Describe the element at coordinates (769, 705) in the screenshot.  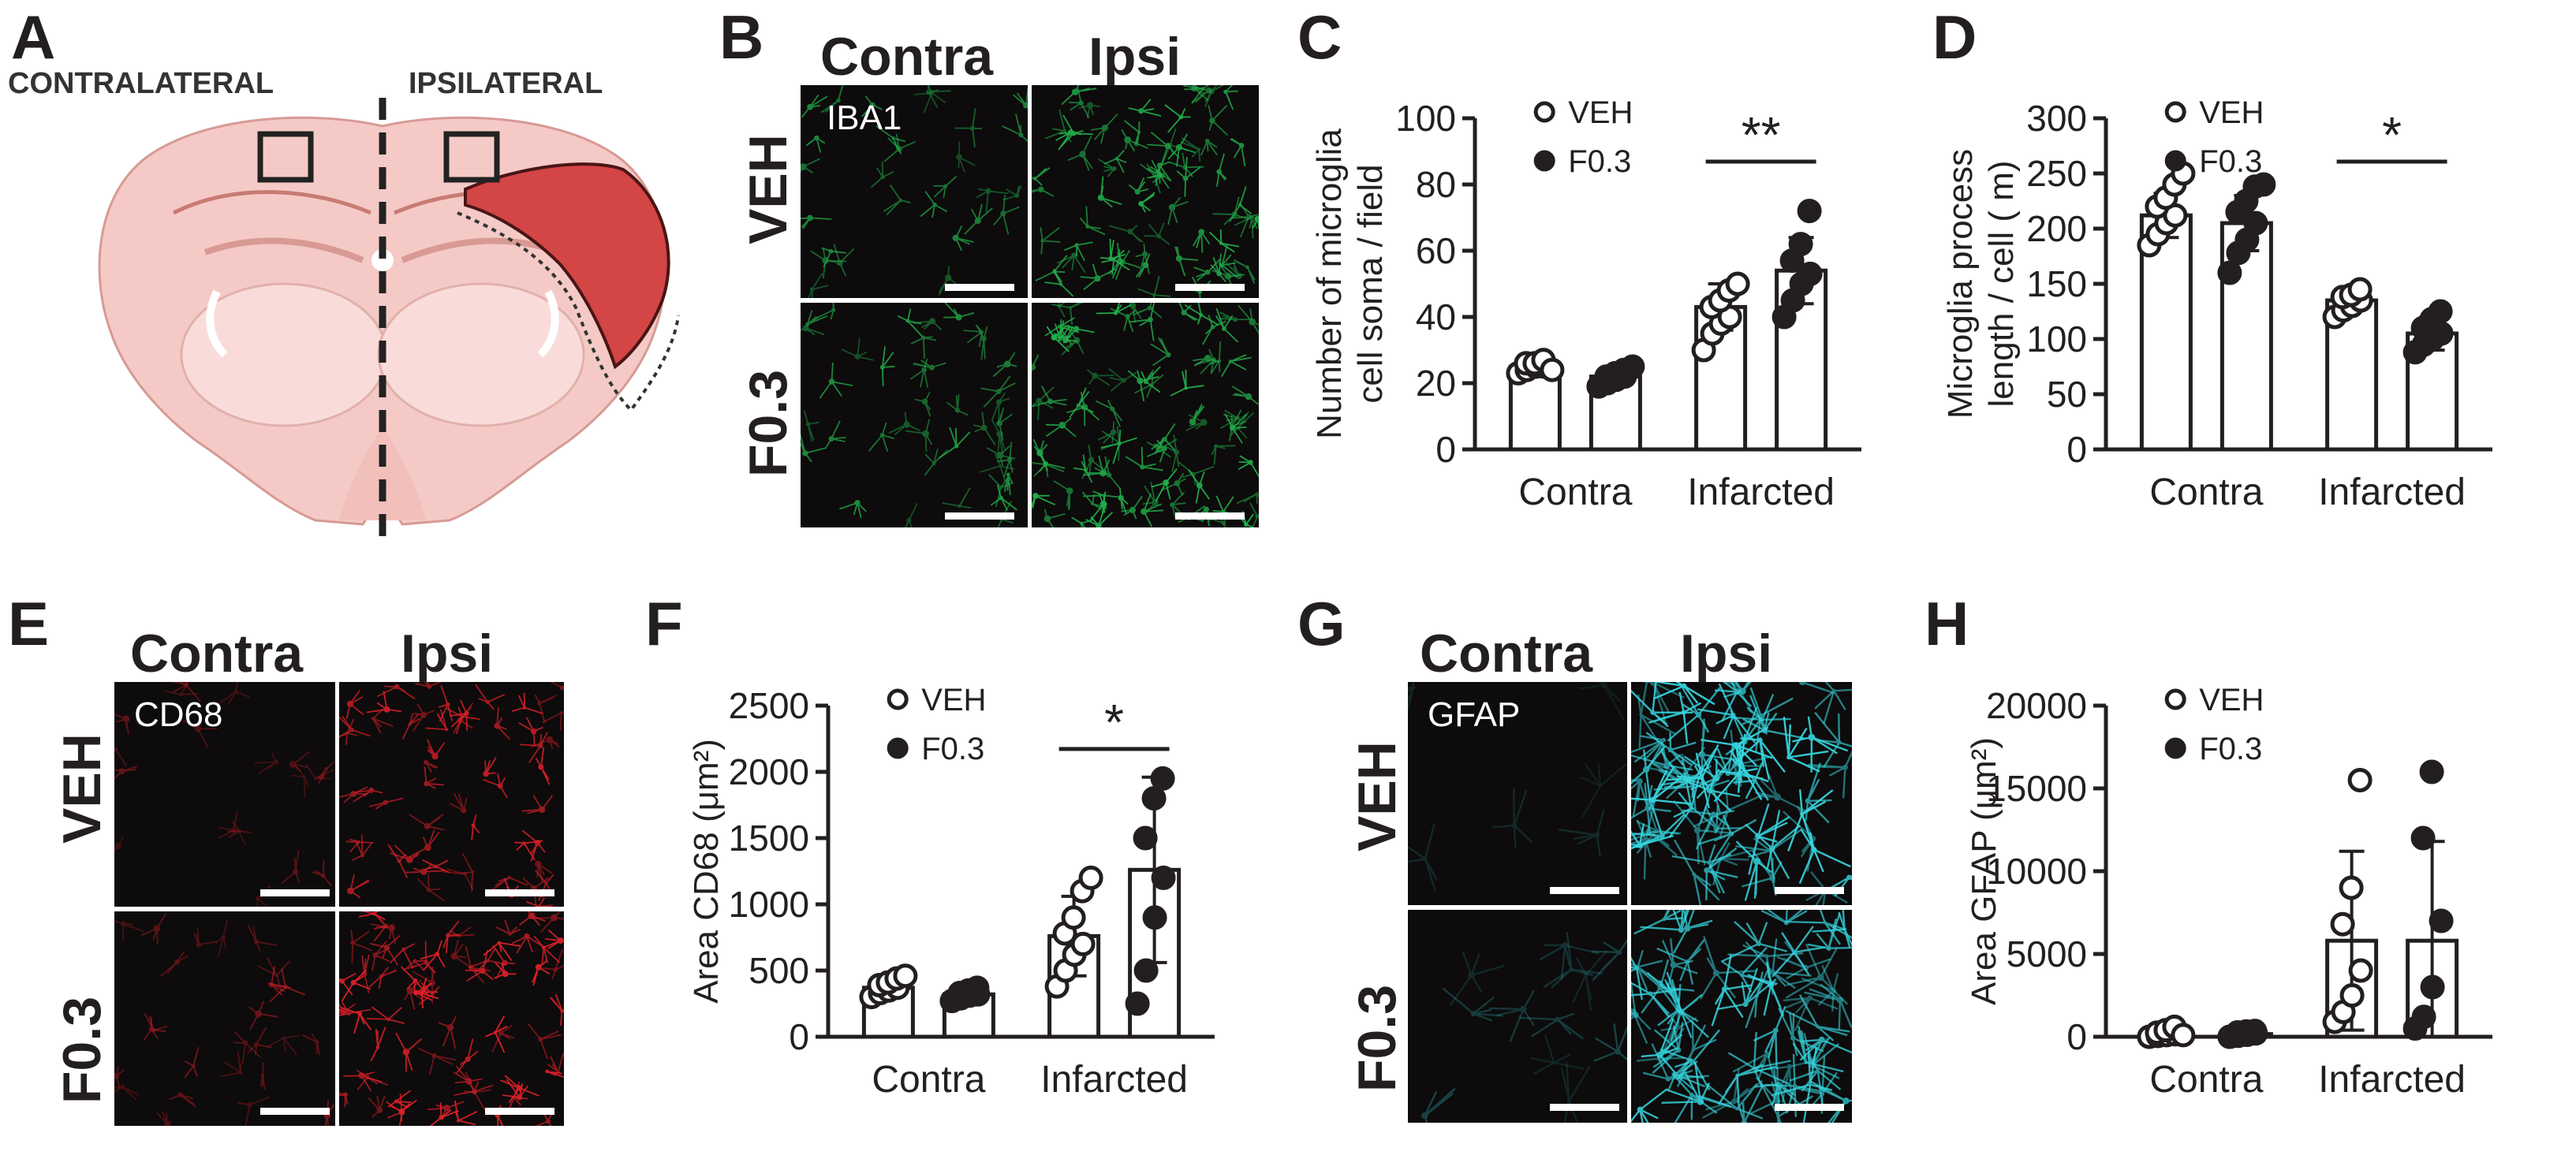
I see `y-tick-label: 2500` at that location.